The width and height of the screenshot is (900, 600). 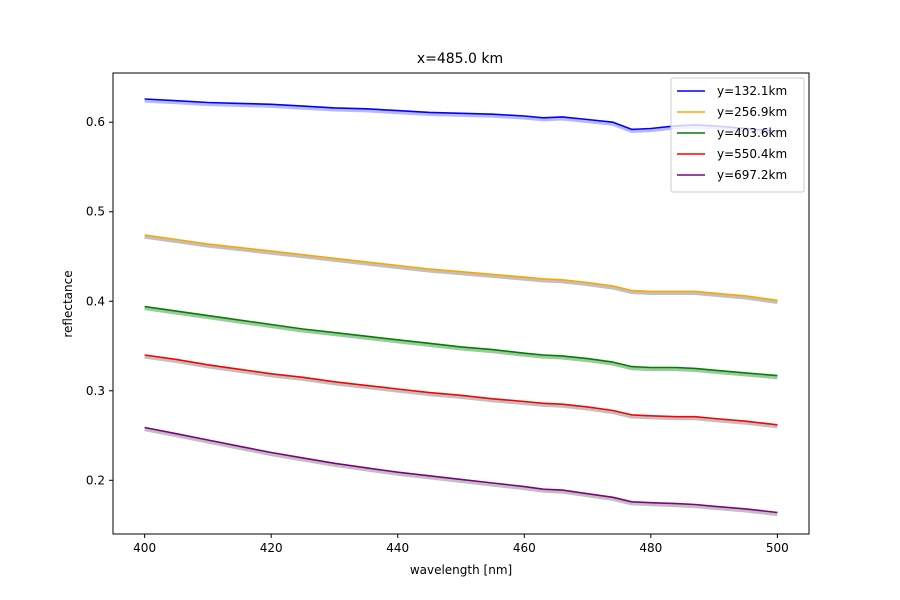 What do you see at coordinates (144, 548) in the screenshot?
I see `x-tick-label-400: 400` at bounding box center [144, 548].